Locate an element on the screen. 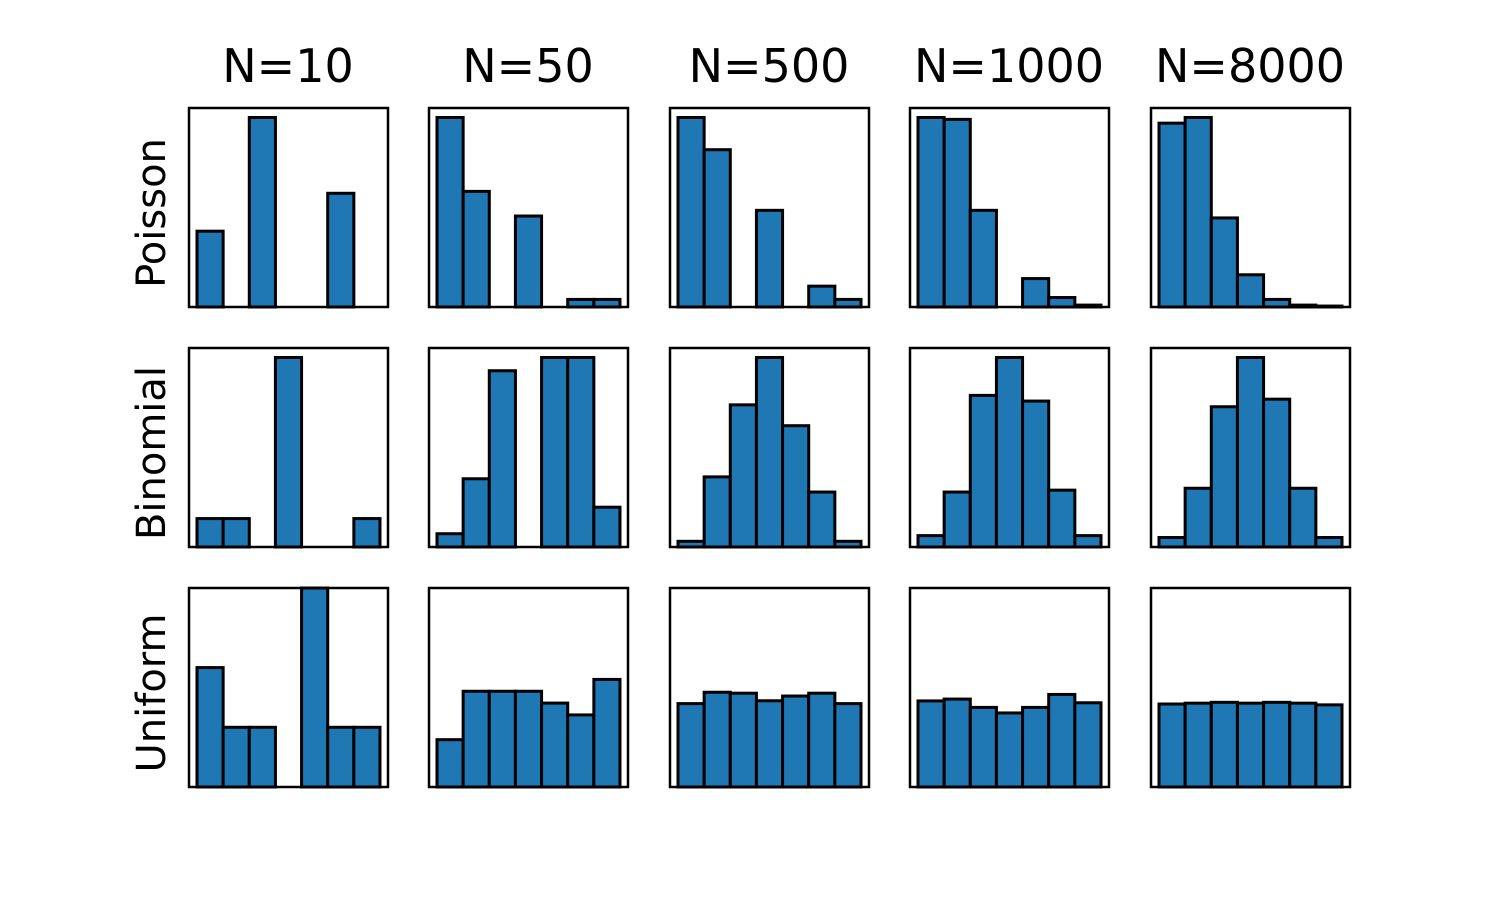  row-labels: Poisson Binomial Uniform is located at coordinates (152, 455).